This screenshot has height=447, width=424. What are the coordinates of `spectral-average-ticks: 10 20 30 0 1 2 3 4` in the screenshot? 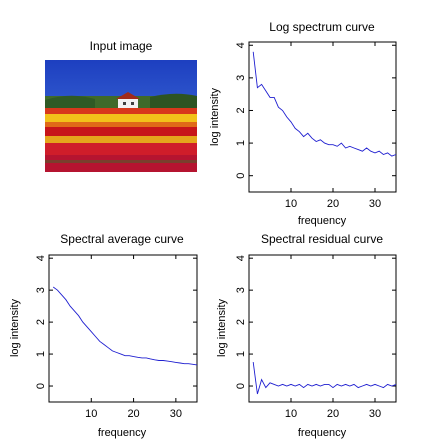 It's located at (116, 337).